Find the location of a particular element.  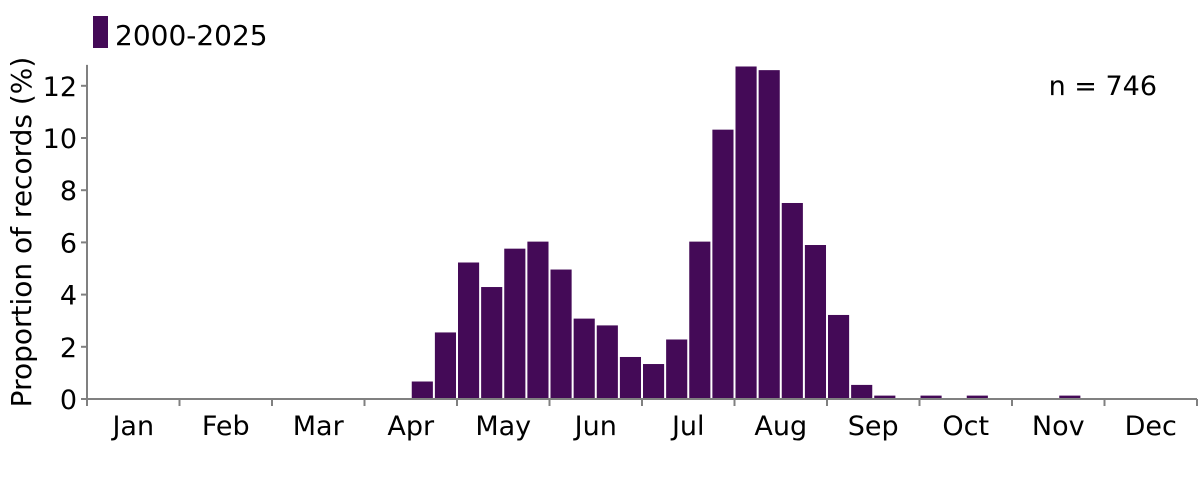

x-tick-label: Nov is located at coordinates (1058, 426).